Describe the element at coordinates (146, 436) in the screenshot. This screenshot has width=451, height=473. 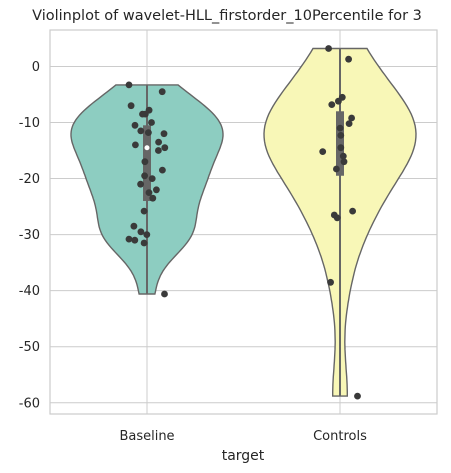
I see `x-tick-label: Baseline` at that location.